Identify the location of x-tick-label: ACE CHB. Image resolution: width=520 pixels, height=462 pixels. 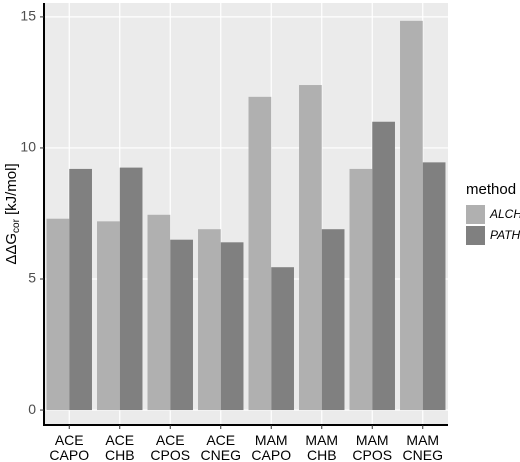
(120, 447).